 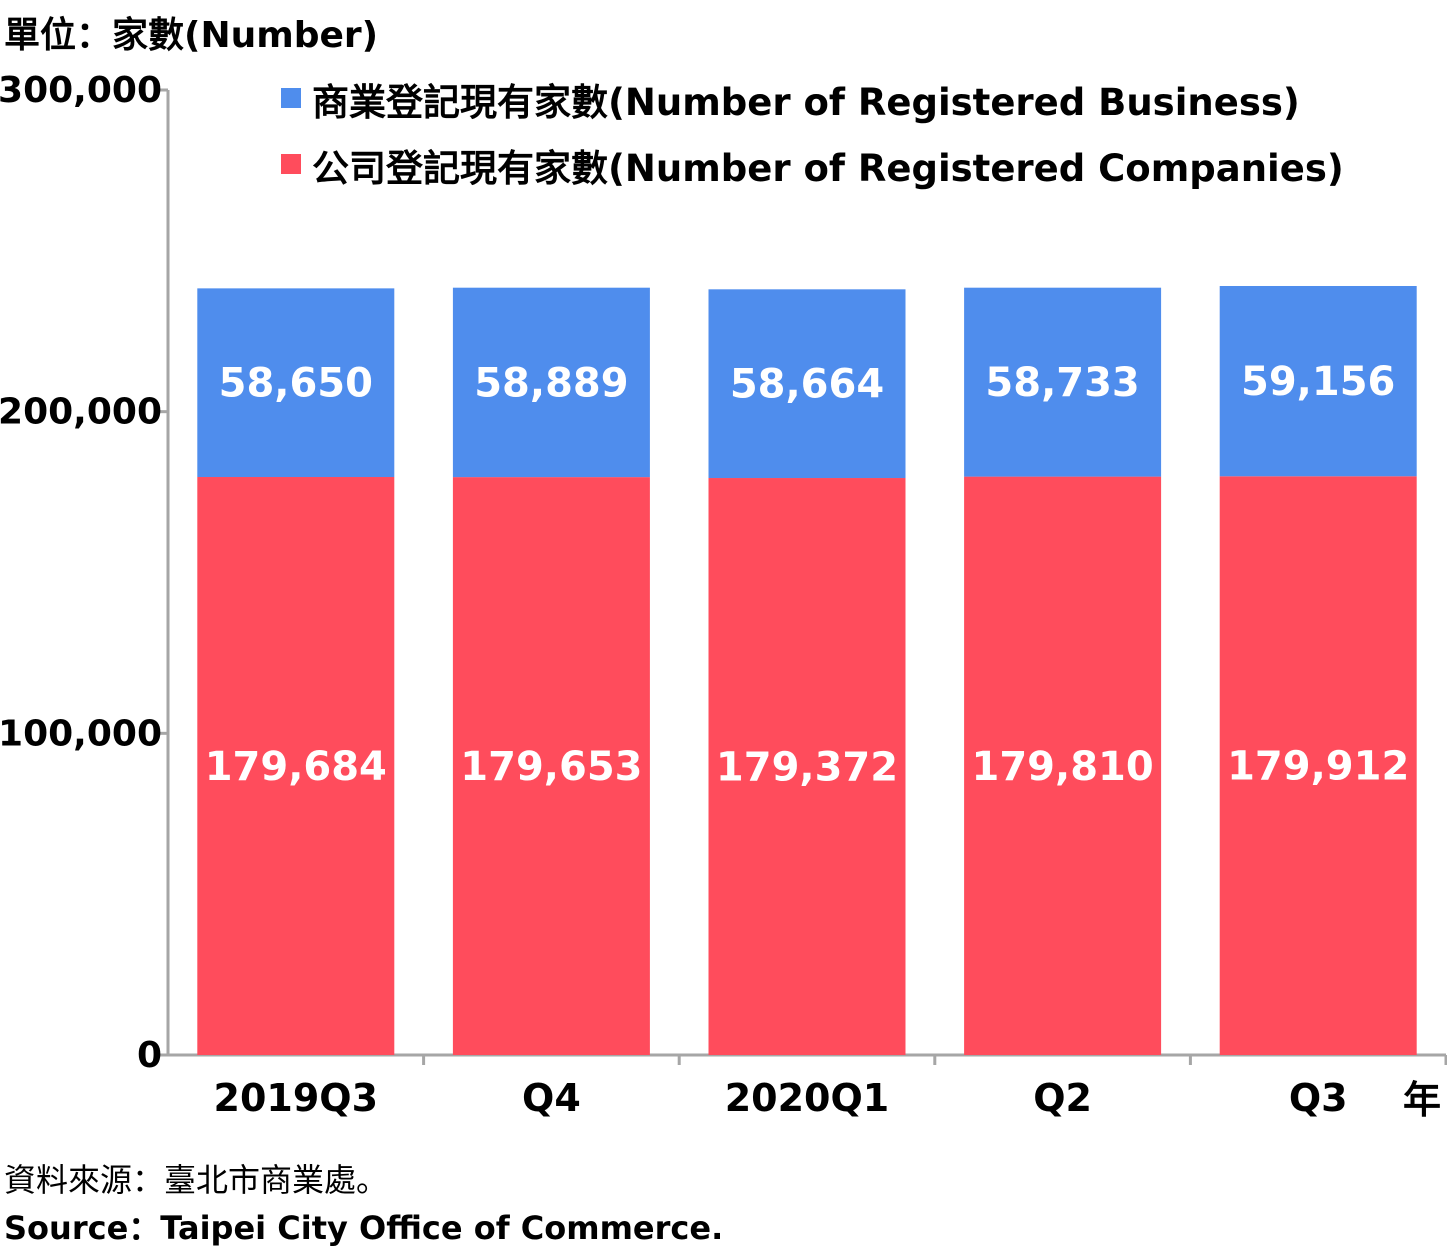 What do you see at coordinates (81, 733) in the screenshot?
I see `y-tick-label: 100,000` at bounding box center [81, 733].